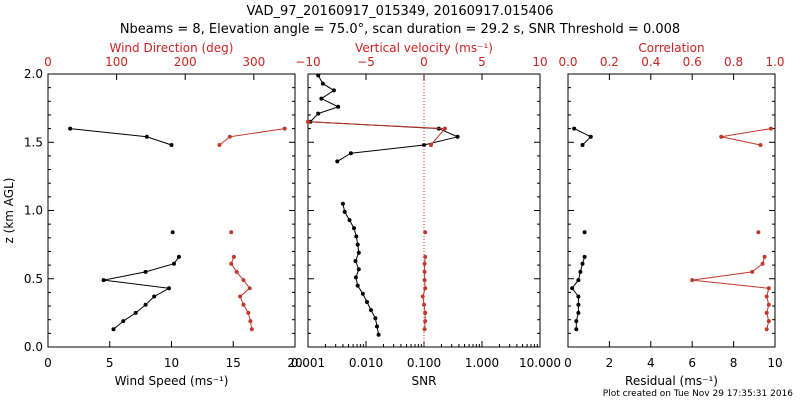 Image resolution: width=800 pixels, height=400 pixels. I want to click on series-wind-direction, so click(252, 229).